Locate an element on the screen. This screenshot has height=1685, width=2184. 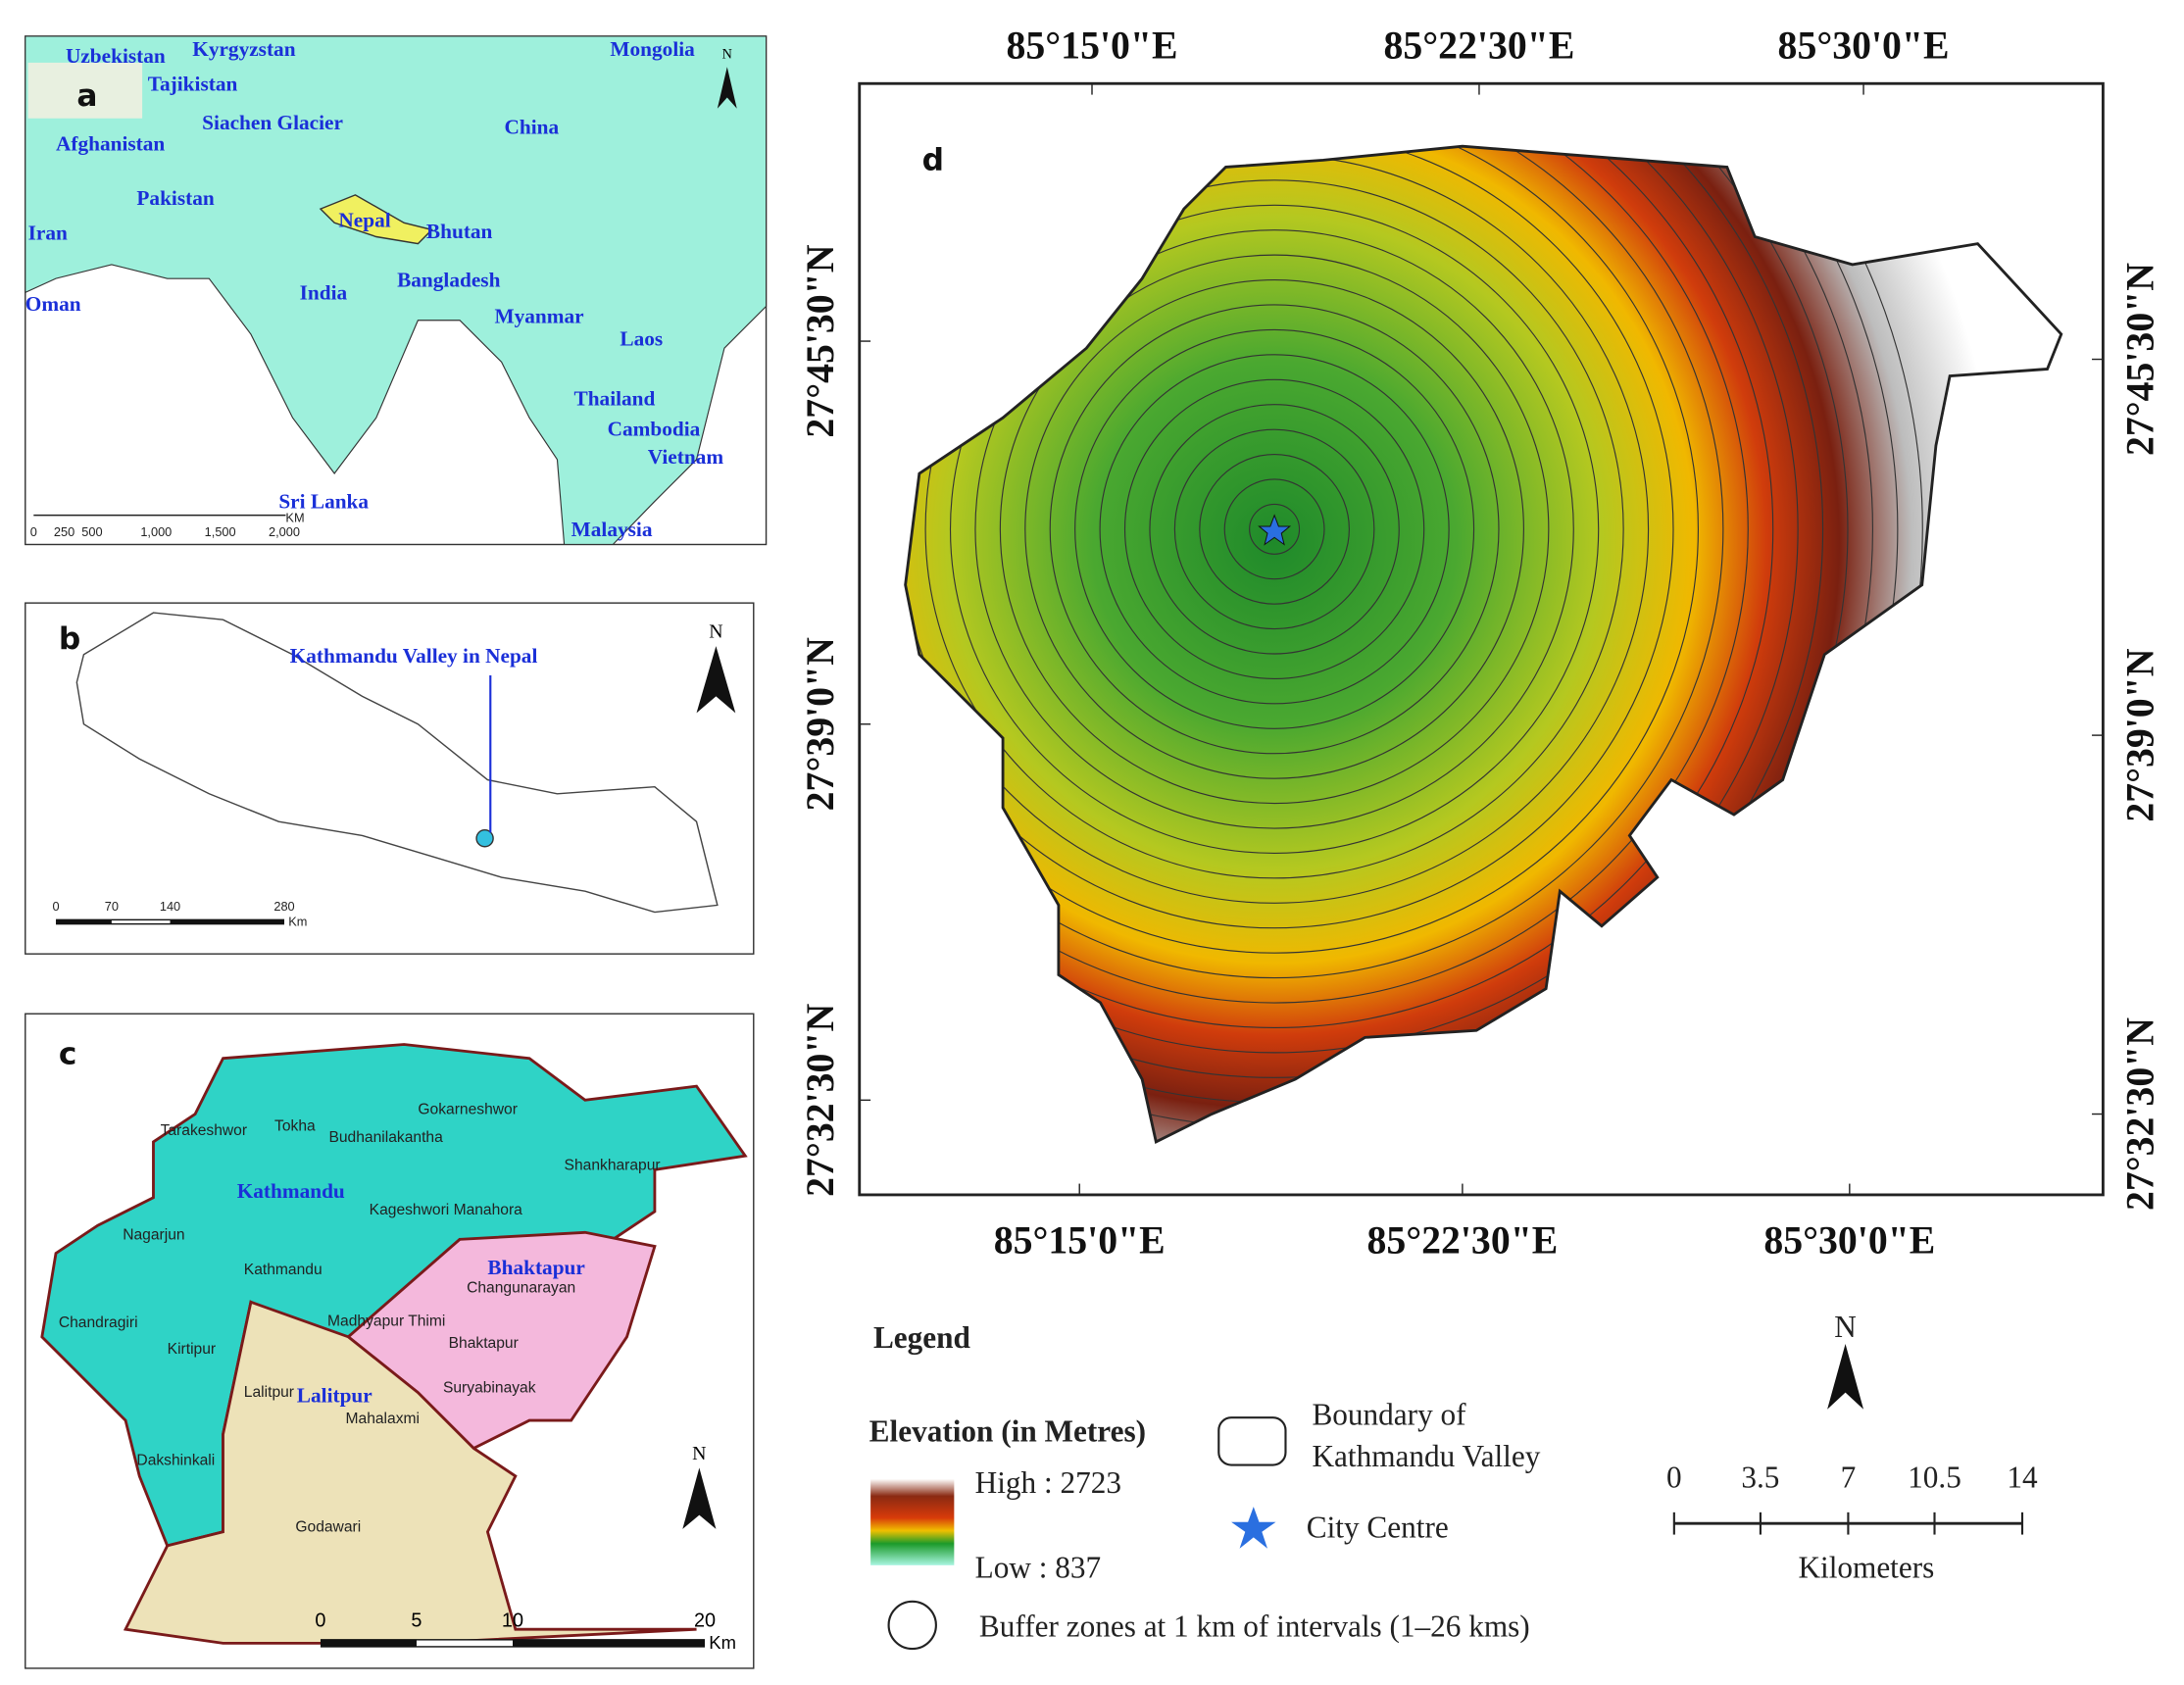
scale-unit: Km is located at coordinates (722, 1642).